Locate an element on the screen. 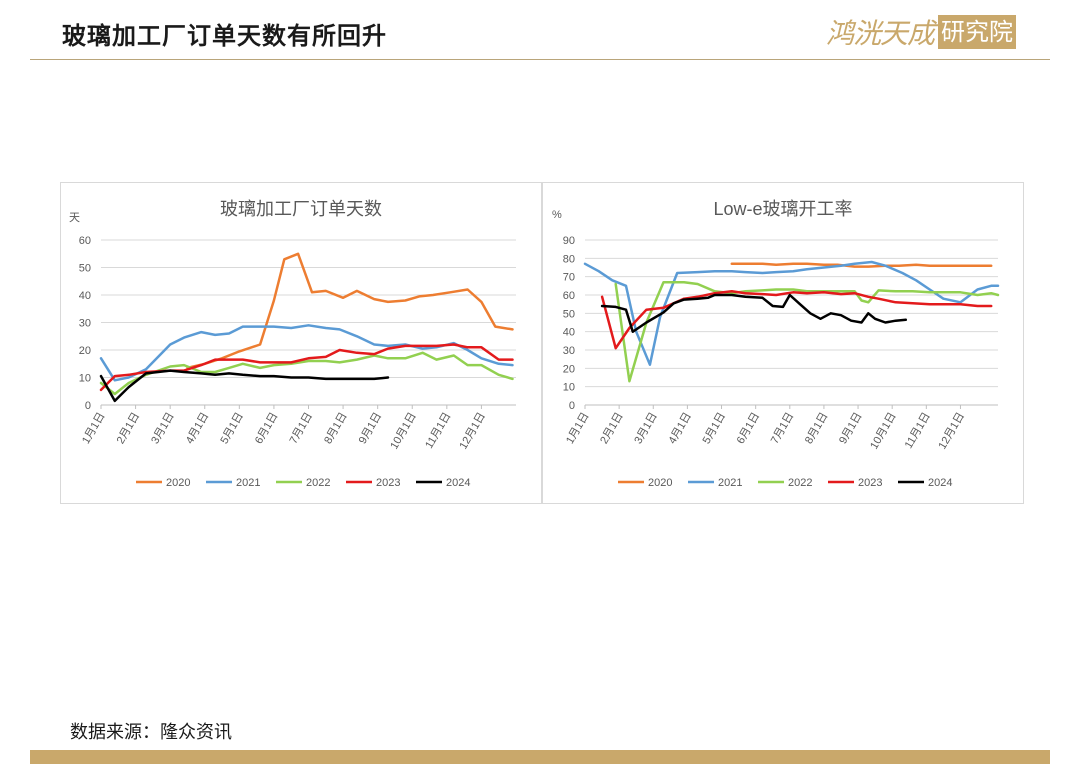 The height and width of the screenshot is (764, 1080). chart-title: 玻璃加工厂订单天数 is located at coordinates (301, 209).